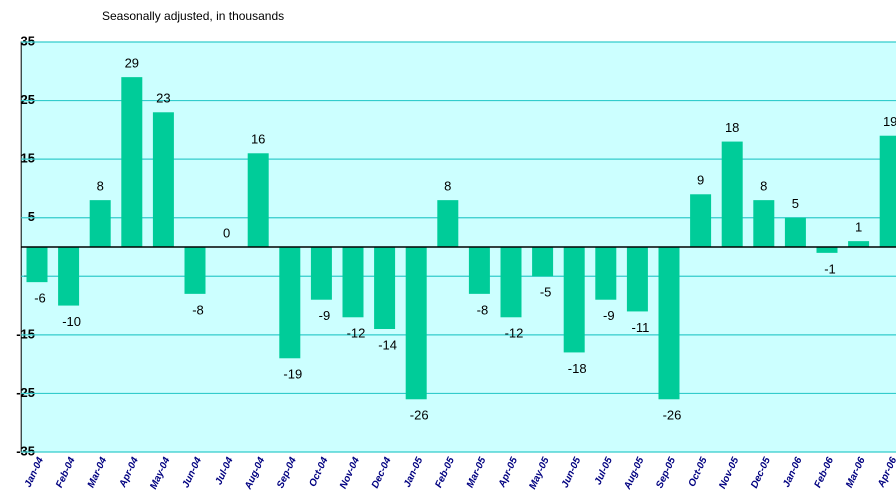 This screenshot has width=896, height=504. Describe the element at coordinates (445, 472) in the screenshot. I see `x-tick-label: Feb-05` at that location.